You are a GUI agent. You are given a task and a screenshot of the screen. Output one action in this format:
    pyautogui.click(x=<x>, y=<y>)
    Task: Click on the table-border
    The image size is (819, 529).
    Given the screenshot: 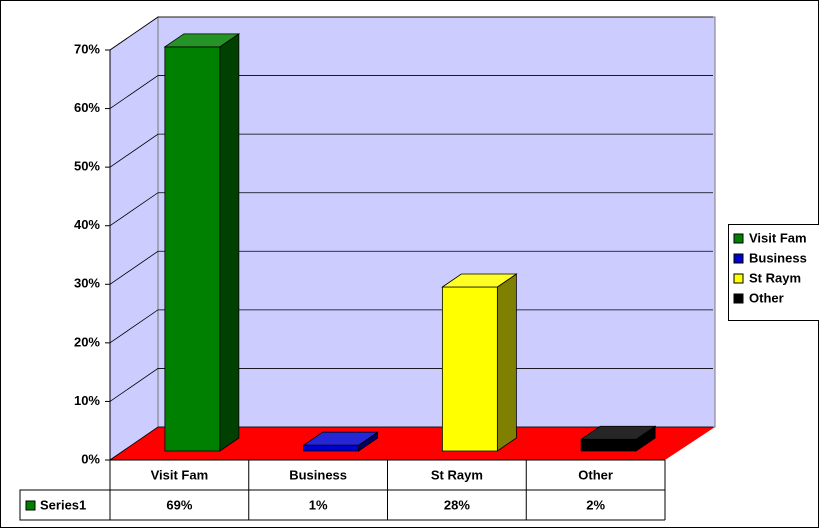 What is the action you would take?
    pyautogui.click(x=342, y=490)
    